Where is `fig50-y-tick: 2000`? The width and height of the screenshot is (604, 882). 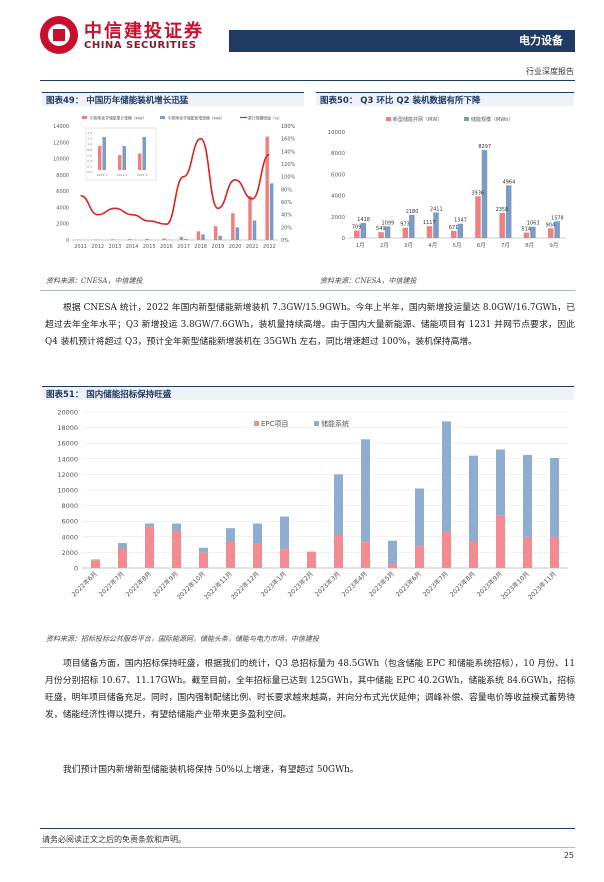
fig50-y-tick: 2000 is located at coordinates (338, 218).